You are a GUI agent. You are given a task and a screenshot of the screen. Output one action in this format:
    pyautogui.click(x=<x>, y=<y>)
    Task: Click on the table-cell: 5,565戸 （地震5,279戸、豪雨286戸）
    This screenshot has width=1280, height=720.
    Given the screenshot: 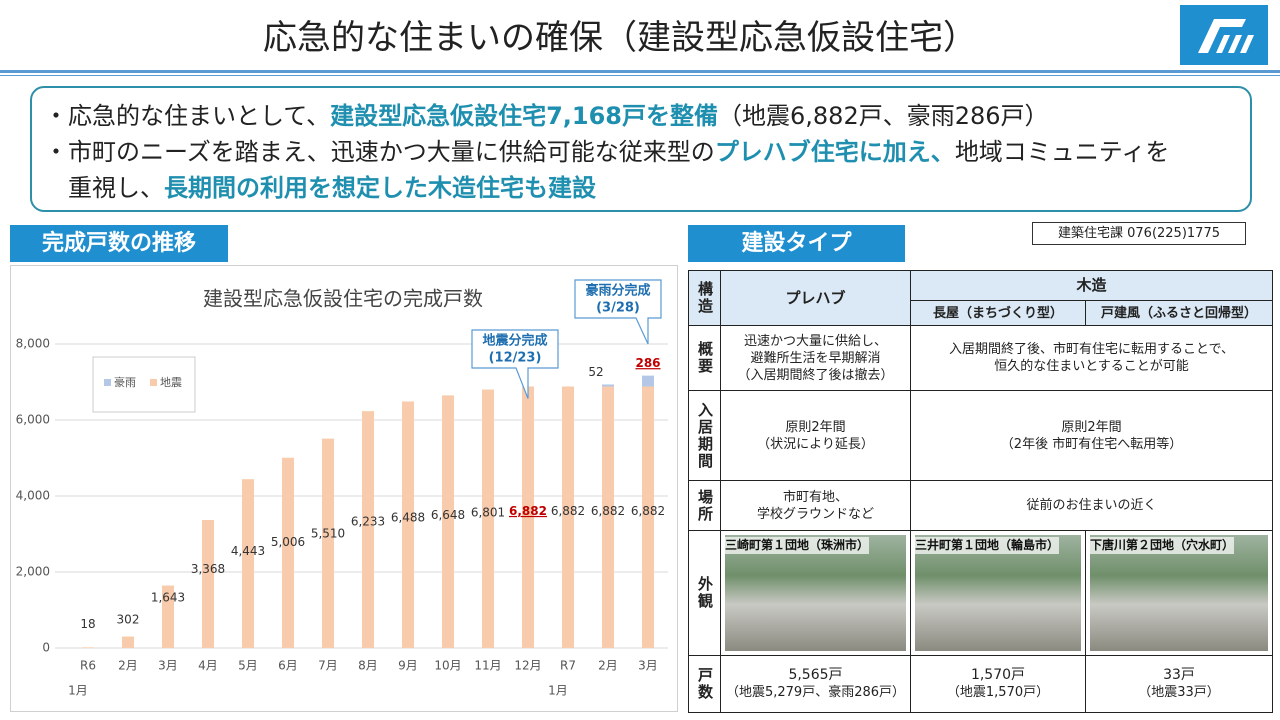 What is the action you would take?
    pyautogui.click(x=815, y=684)
    